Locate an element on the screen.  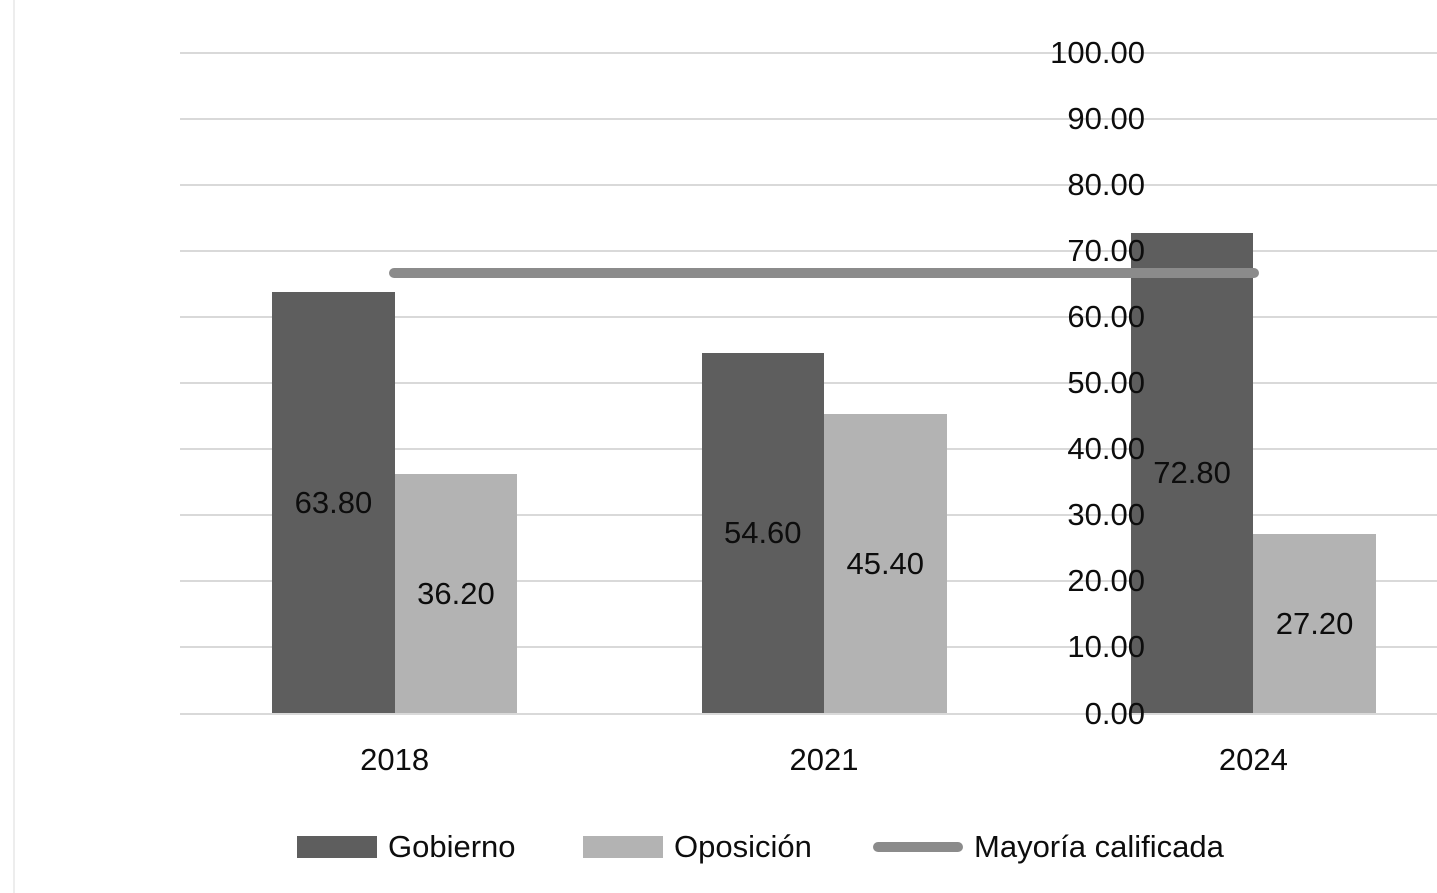
y-axis-tick-label: 90.00 is located at coordinates (1106, 119).